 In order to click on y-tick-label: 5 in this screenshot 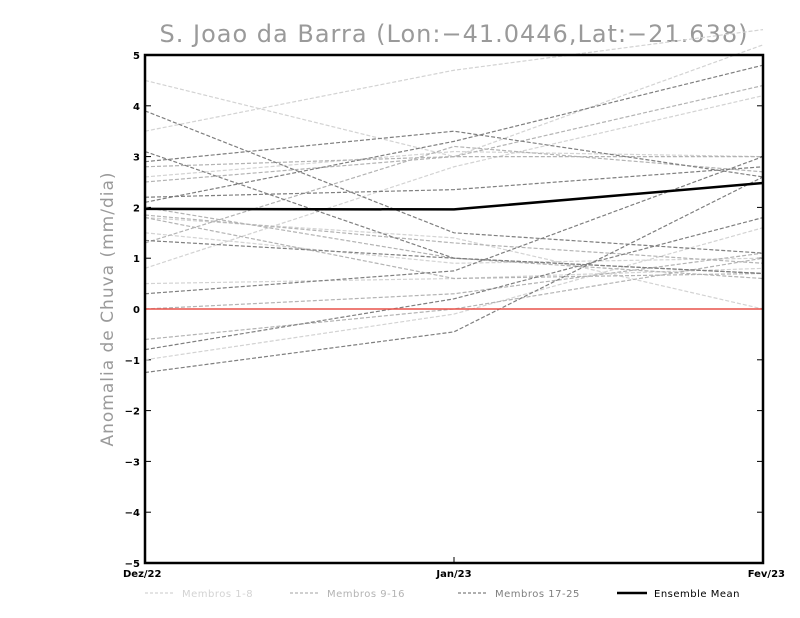, I will do `click(136, 56)`.